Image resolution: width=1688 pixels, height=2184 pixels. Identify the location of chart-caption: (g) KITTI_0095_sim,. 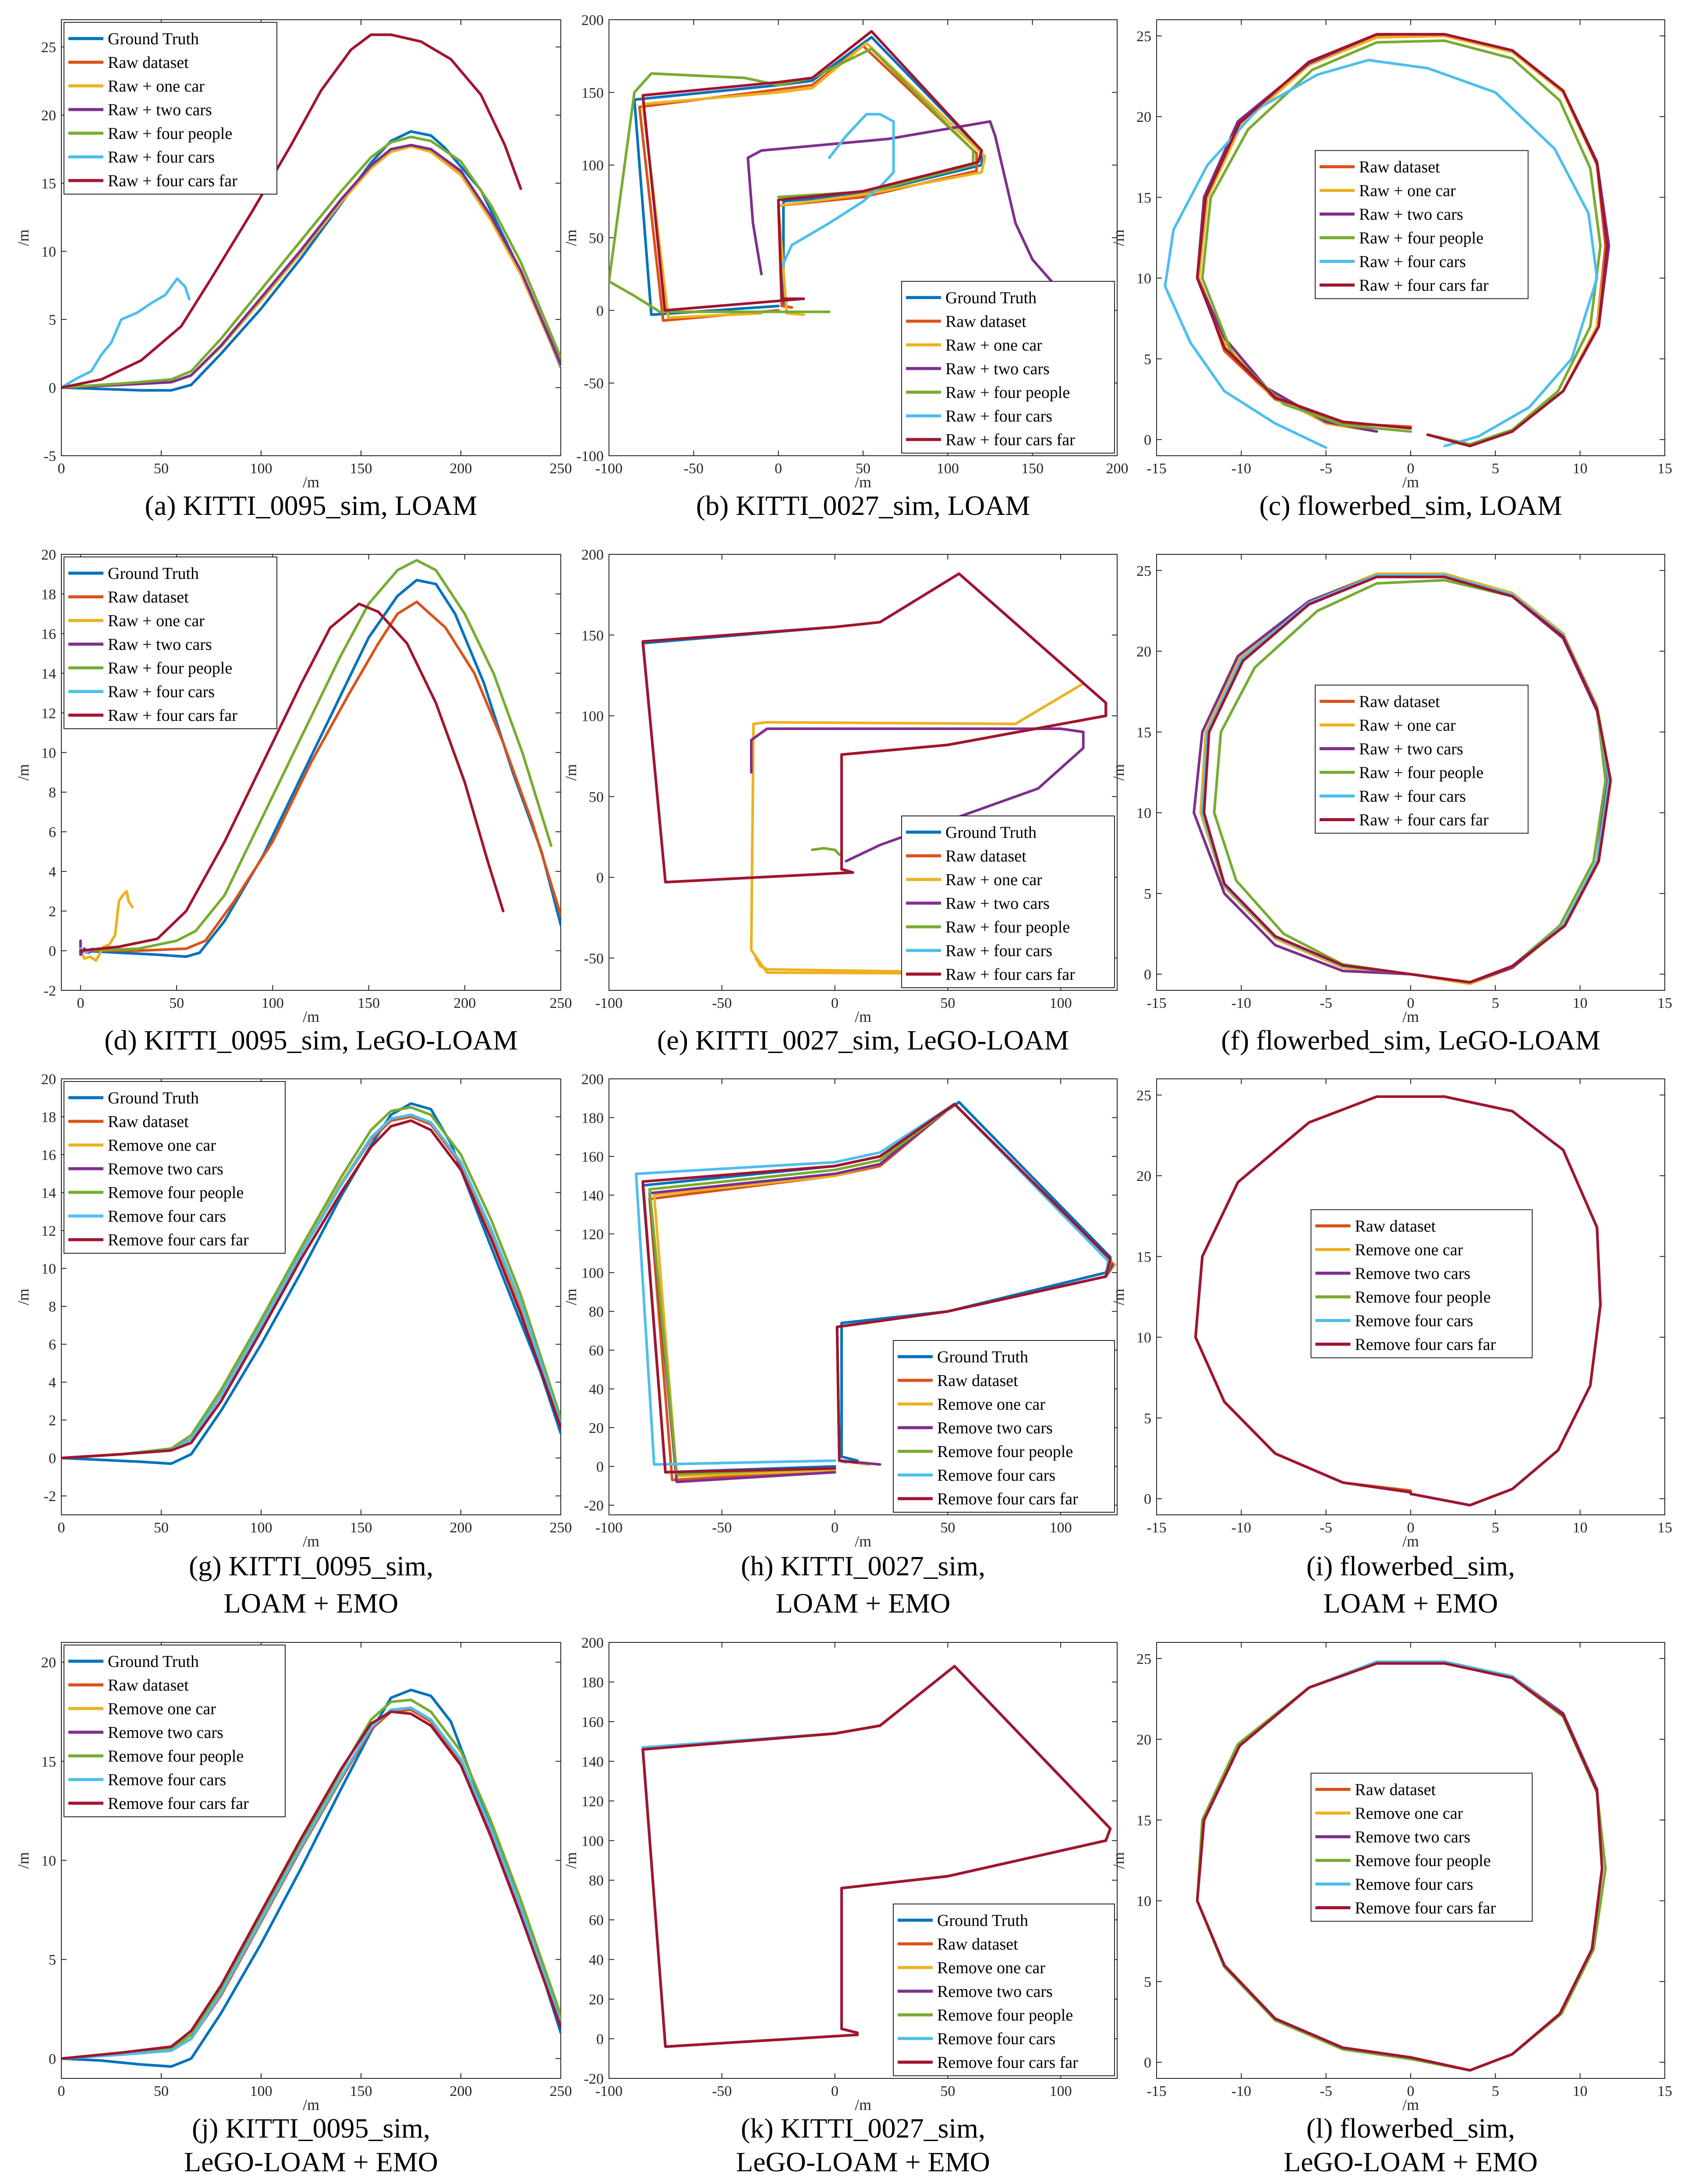
(311, 1565).